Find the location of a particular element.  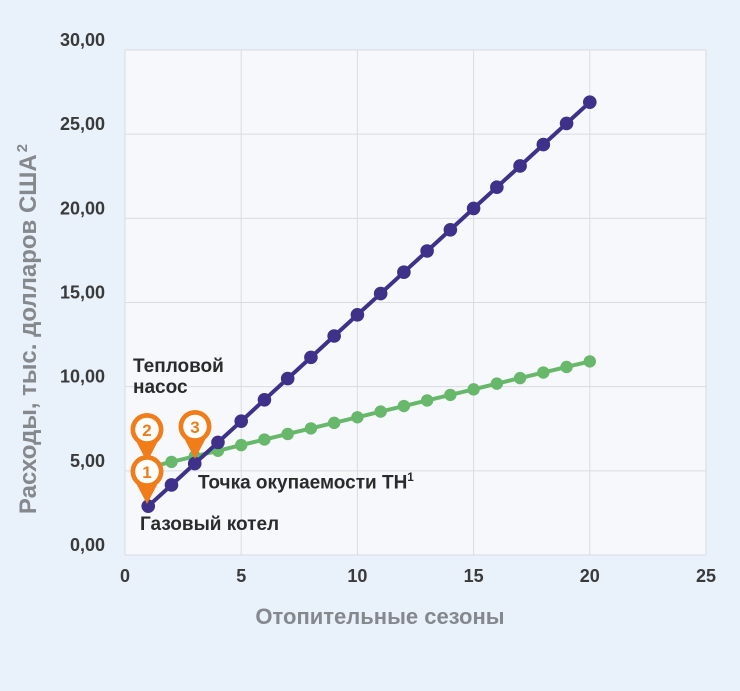

y-tick-label: 20,00 is located at coordinates (82, 208).